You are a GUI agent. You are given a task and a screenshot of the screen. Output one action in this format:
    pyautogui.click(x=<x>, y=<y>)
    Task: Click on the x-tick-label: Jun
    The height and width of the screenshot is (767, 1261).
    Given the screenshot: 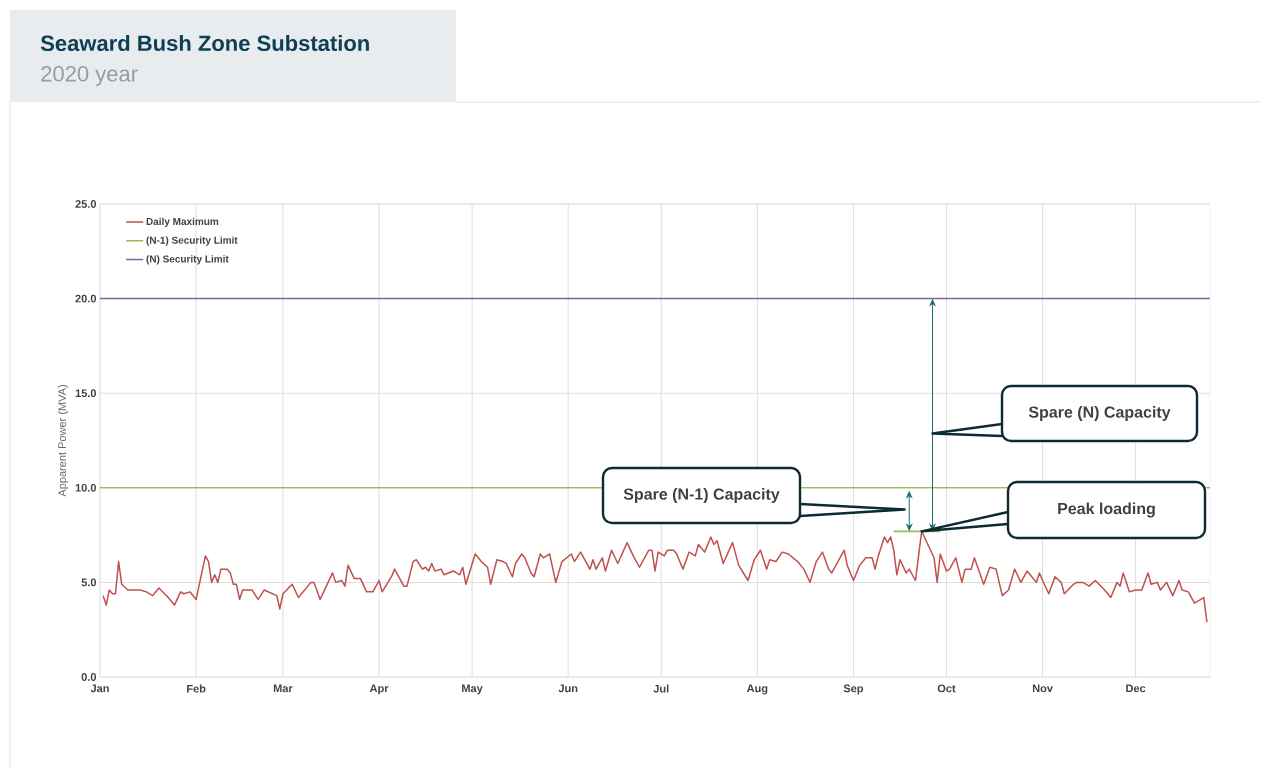 What is the action you would take?
    pyautogui.click(x=568, y=688)
    